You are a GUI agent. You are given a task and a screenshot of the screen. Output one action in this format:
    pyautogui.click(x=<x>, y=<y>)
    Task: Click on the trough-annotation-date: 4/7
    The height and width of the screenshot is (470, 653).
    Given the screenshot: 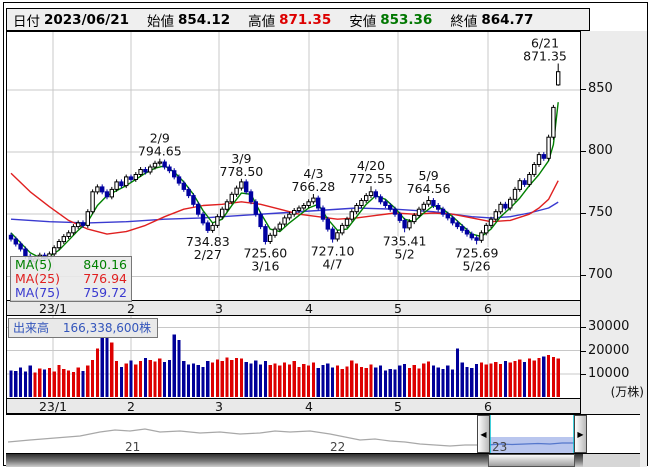 What is the action you would take?
    pyautogui.click(x=333, y=264)
    